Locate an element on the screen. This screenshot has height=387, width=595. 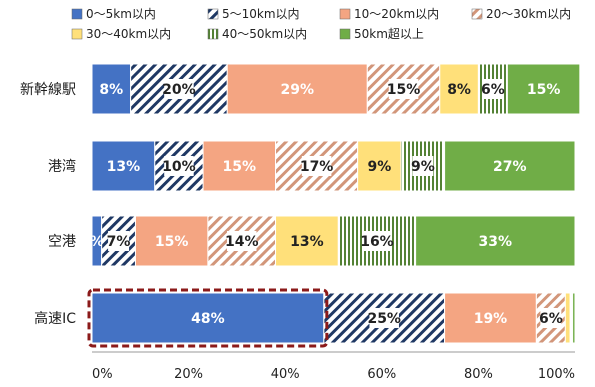
legend-label: 30〜40km以内 is located at coordinates (128, 34).